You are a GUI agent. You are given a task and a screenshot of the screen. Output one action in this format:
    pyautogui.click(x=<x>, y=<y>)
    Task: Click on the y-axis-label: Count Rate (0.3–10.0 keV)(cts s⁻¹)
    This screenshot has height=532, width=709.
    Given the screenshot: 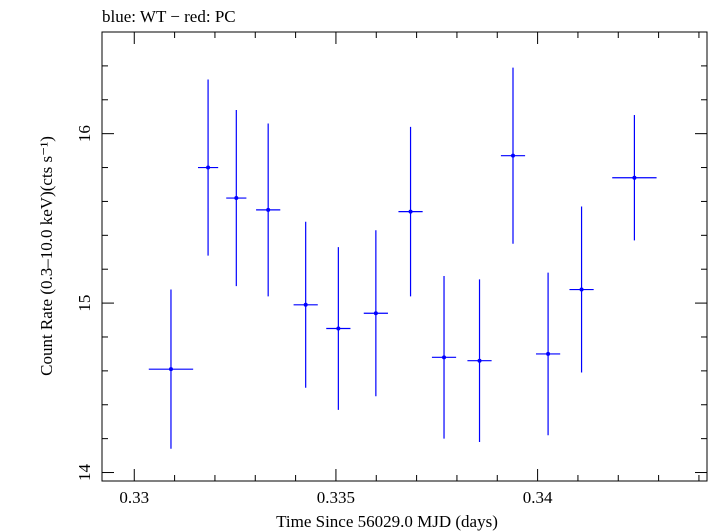 What is the action you would take?
    pyautogui.click(x=46, y=256)
    